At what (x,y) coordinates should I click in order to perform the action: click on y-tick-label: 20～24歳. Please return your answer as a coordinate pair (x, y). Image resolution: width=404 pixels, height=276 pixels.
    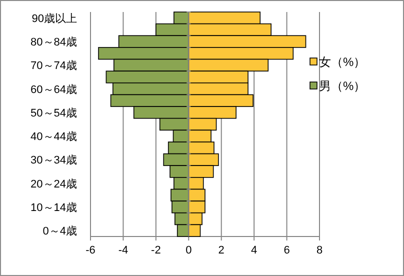
    Looking at the image, I should click on (53, 183).